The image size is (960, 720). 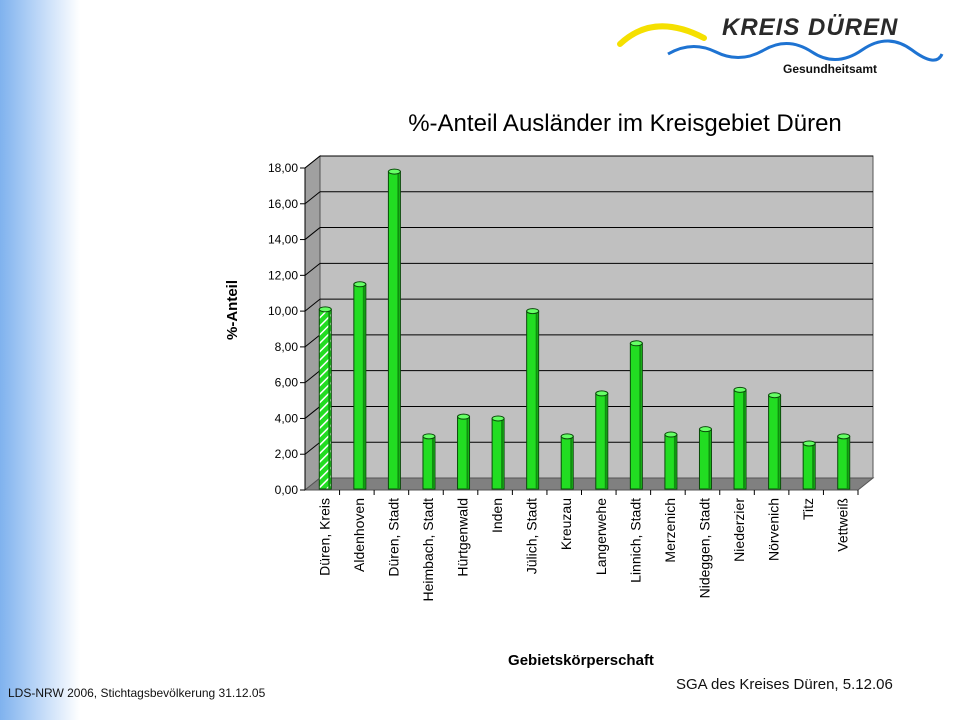 What do you see at coordinates (780, 42) in the screenshot?
I see `logo-emblem` at bounding box center [780, 42].